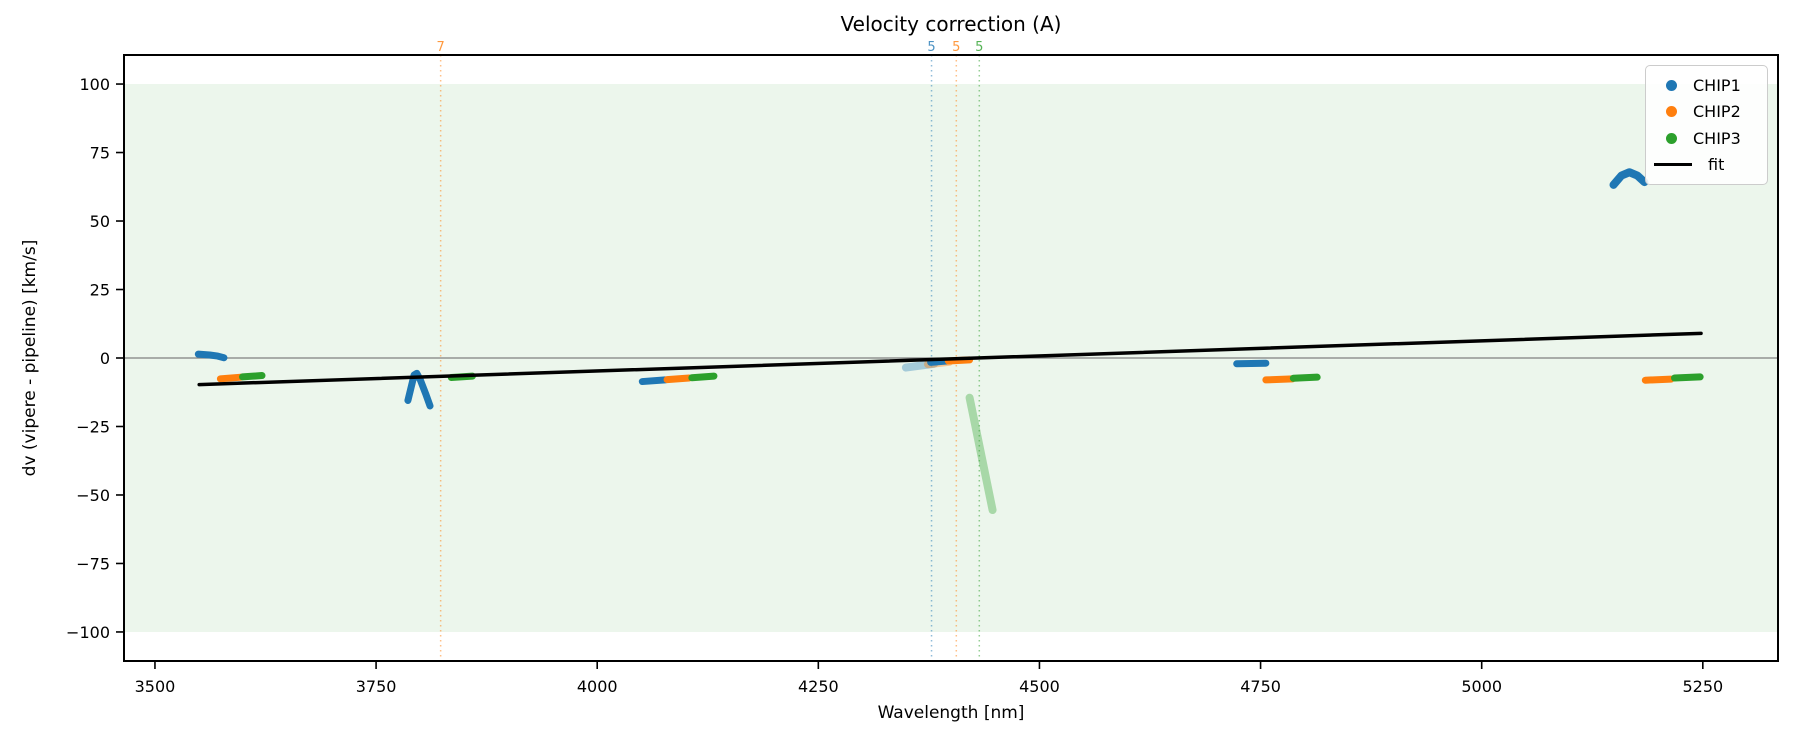  I want to click on y-tick-label: −100, so click(88, 632).